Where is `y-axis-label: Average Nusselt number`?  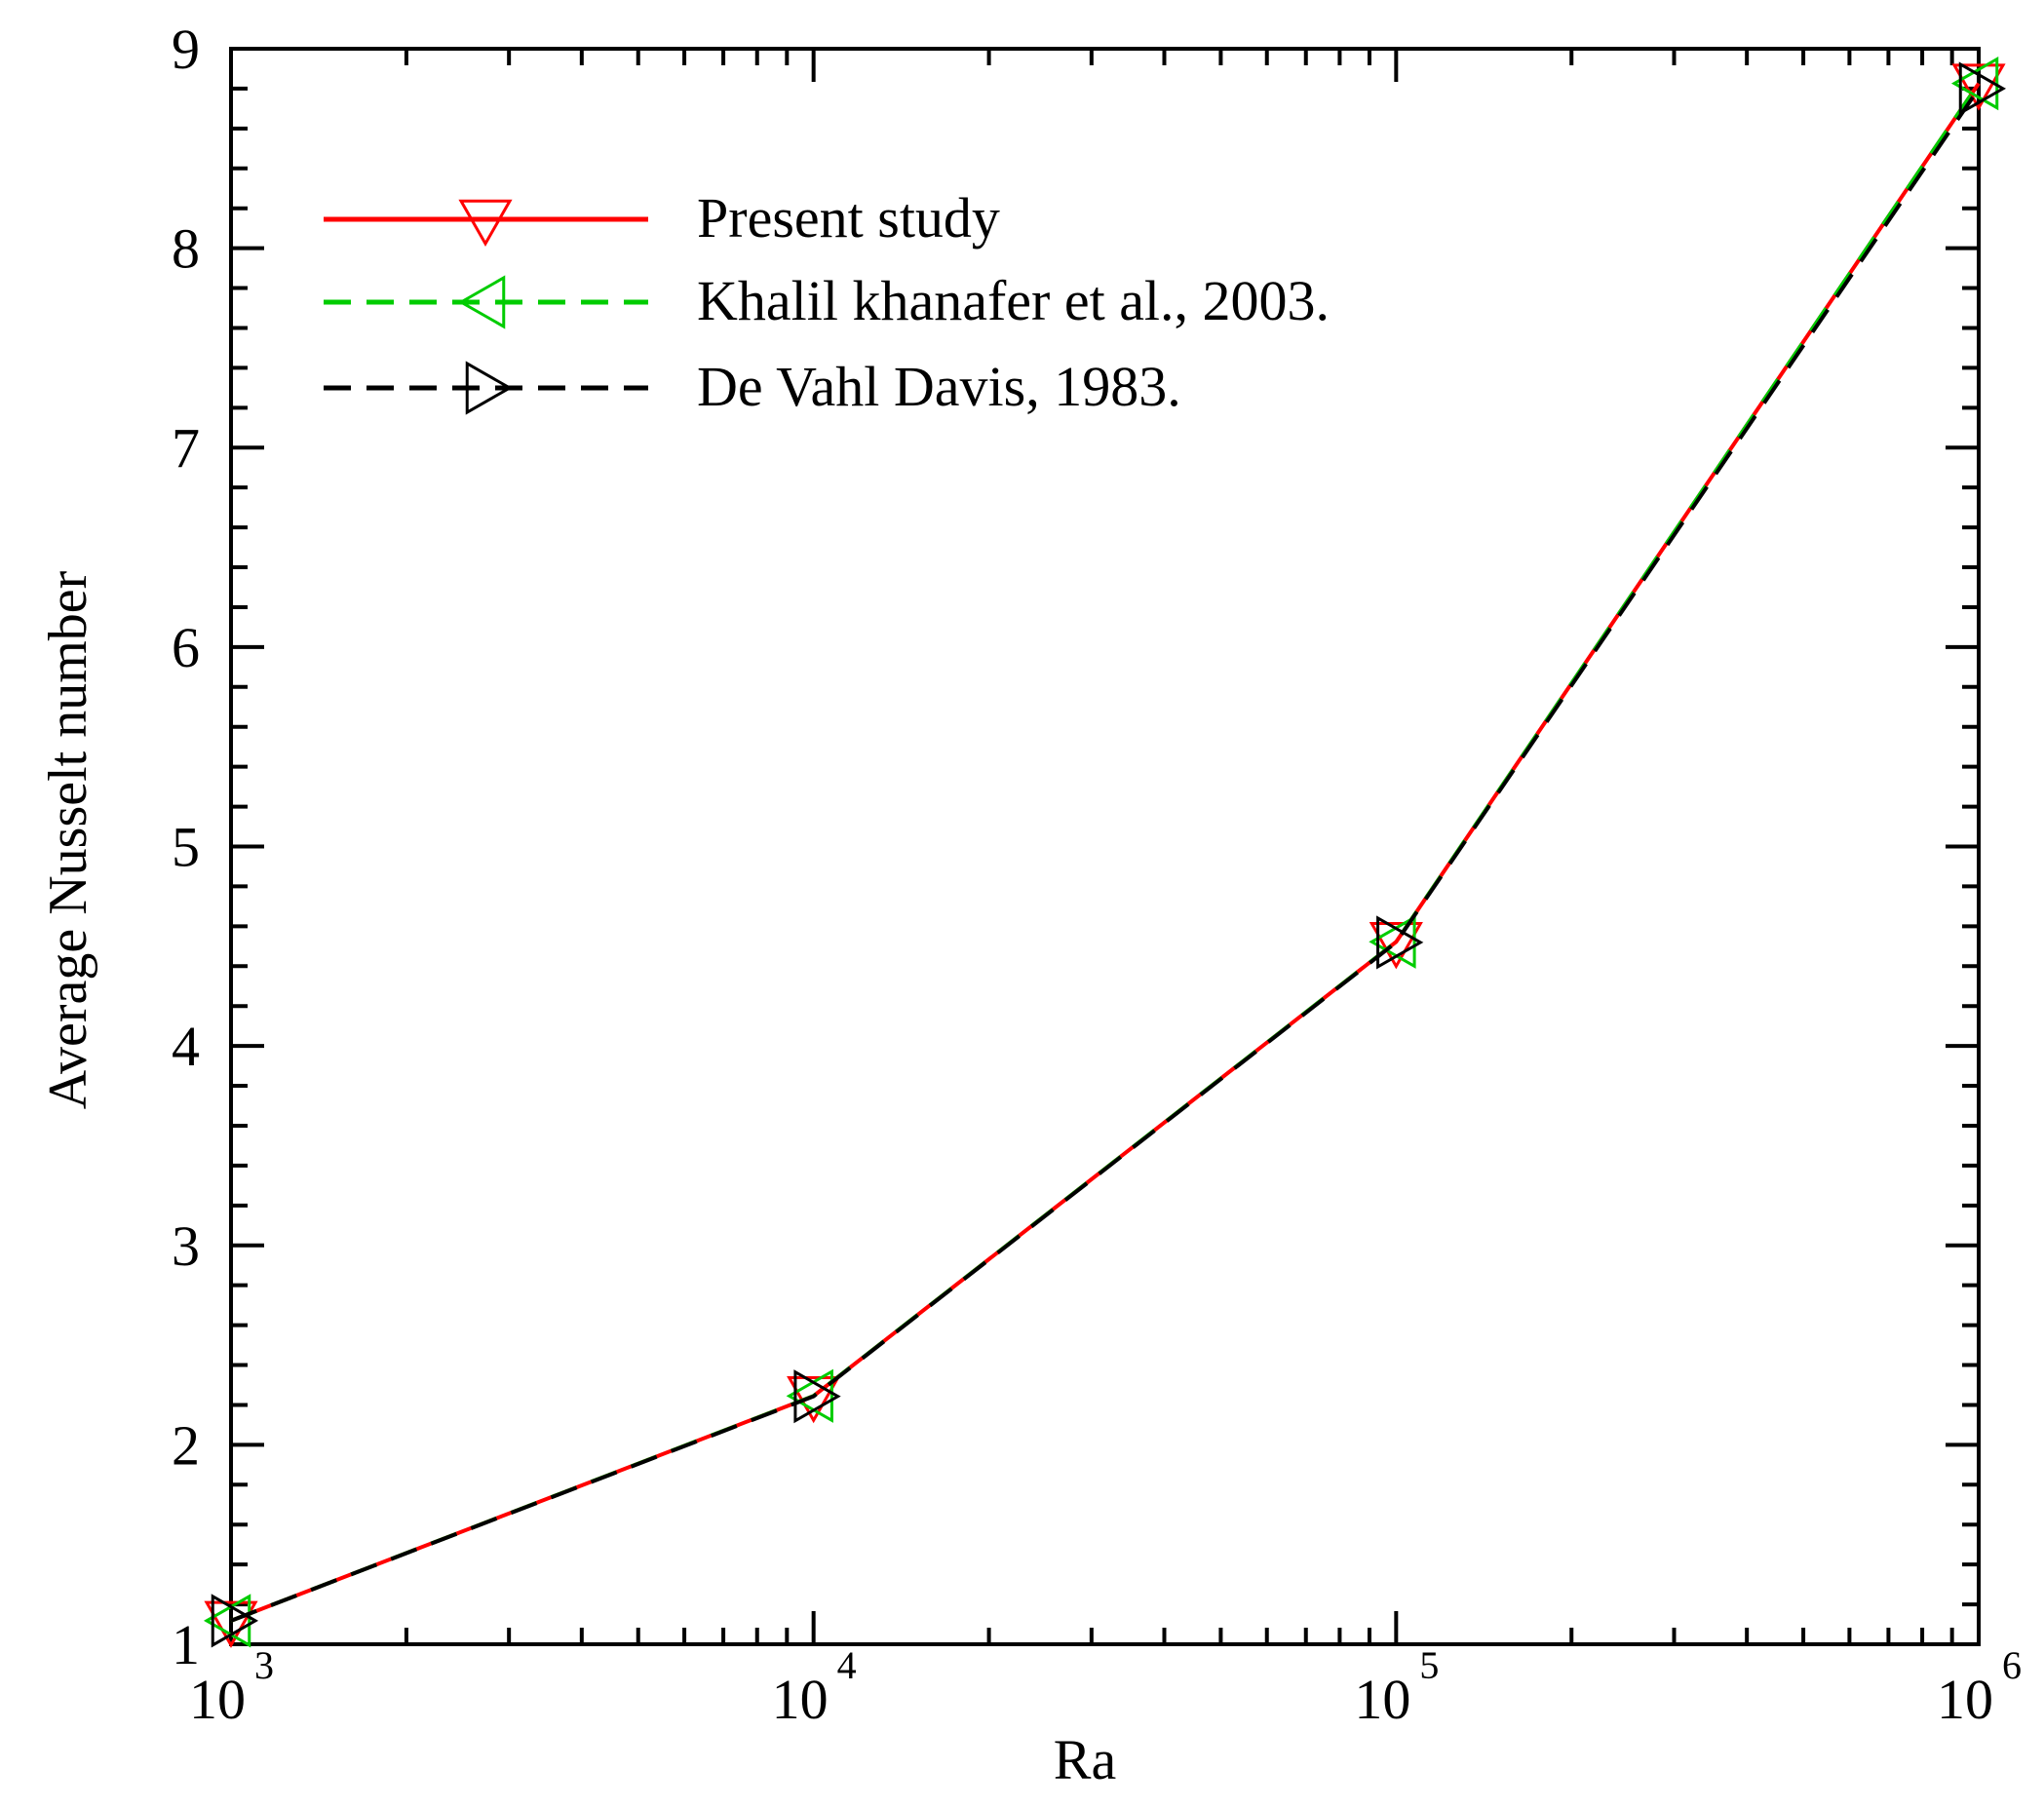
y-axis-label: Average Nusselt number is located at coordinates (68, 839).